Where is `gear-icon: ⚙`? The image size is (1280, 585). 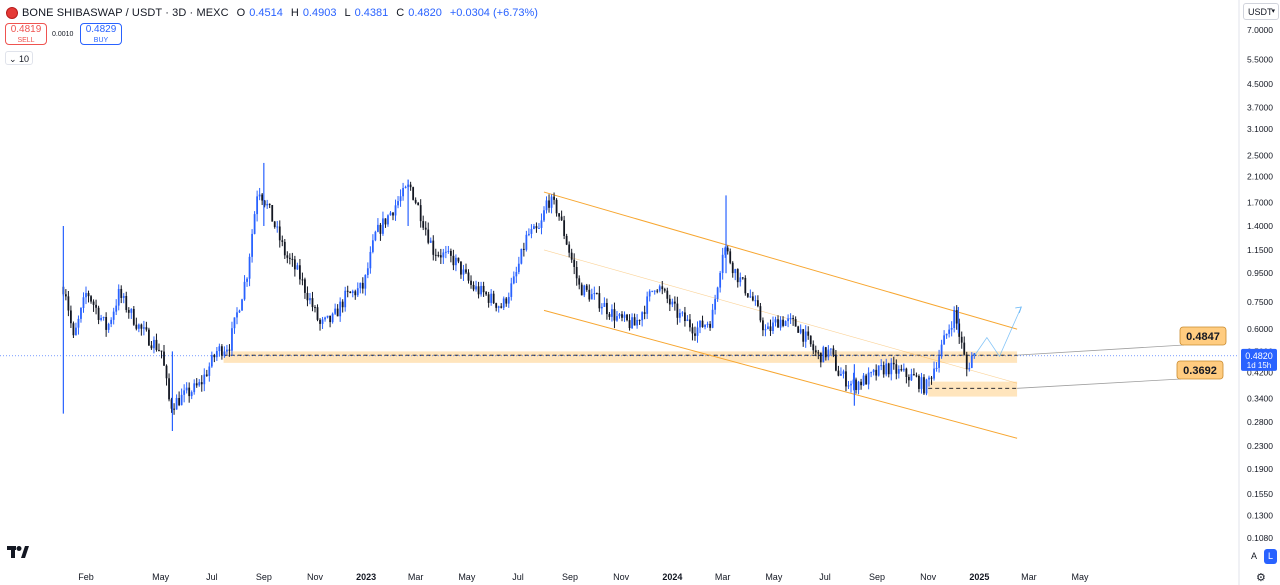 gear-icon: ⚙ is located at coordinates (1261, 578).